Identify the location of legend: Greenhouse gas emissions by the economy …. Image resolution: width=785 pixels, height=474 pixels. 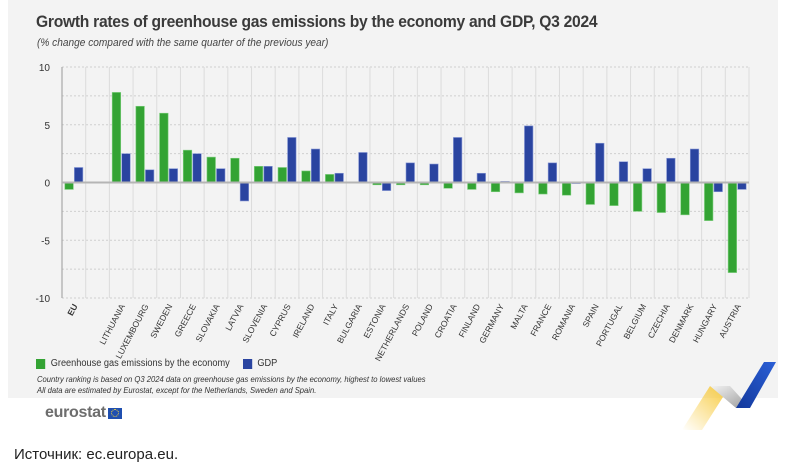
(160, 363).